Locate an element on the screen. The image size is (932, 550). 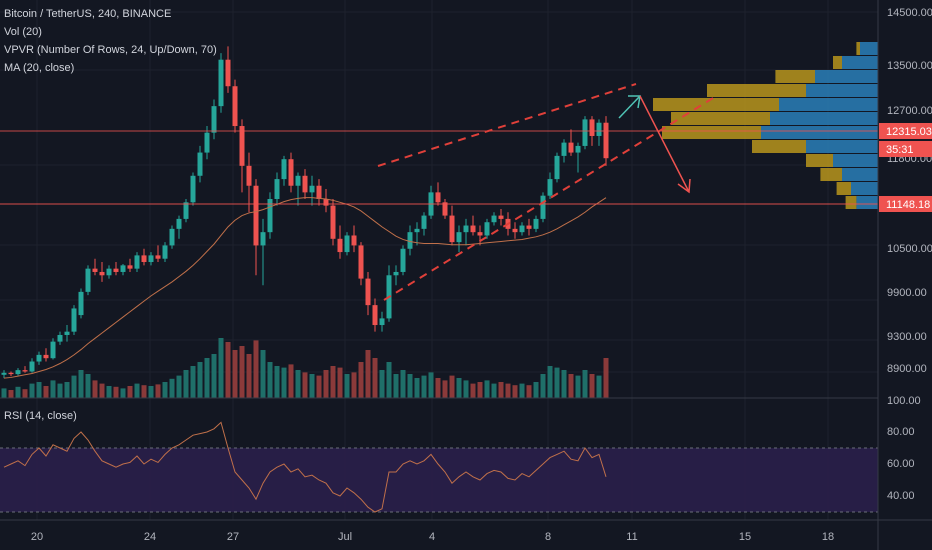
current-price-badge-bg is located at coordinates (905, 131).